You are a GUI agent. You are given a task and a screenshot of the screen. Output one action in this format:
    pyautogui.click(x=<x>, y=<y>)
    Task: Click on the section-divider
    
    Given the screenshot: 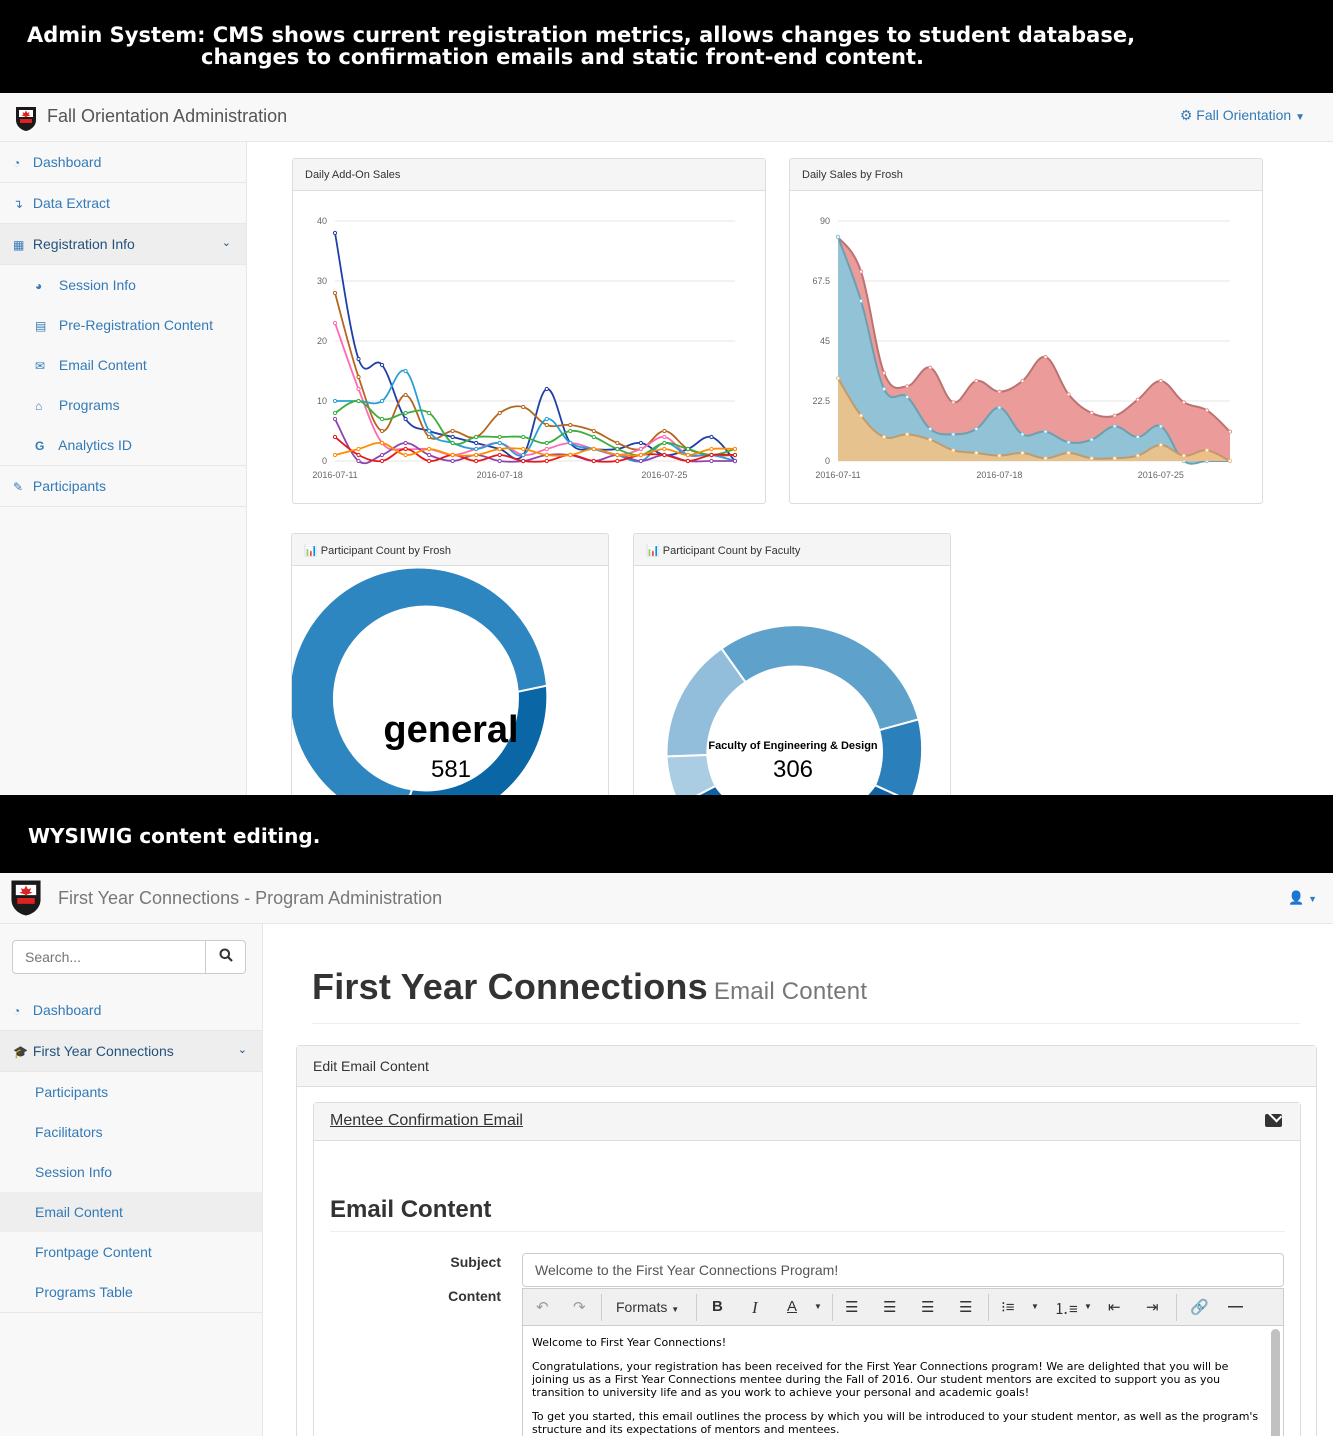 What is the action you would take?
    pyautogui.click(x=807, y=1231)
    